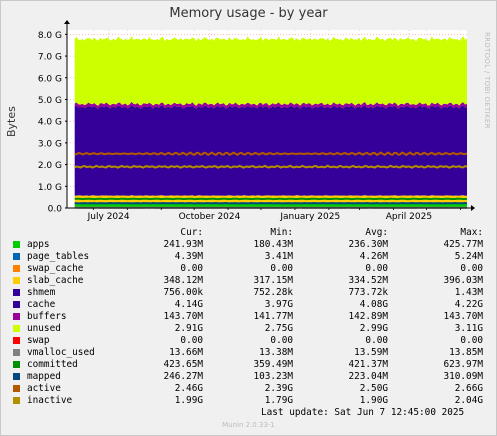 The height and width of the screenshot is (436, 497). I want to click on legend-max-value: 2.04G, so click(468, 400).